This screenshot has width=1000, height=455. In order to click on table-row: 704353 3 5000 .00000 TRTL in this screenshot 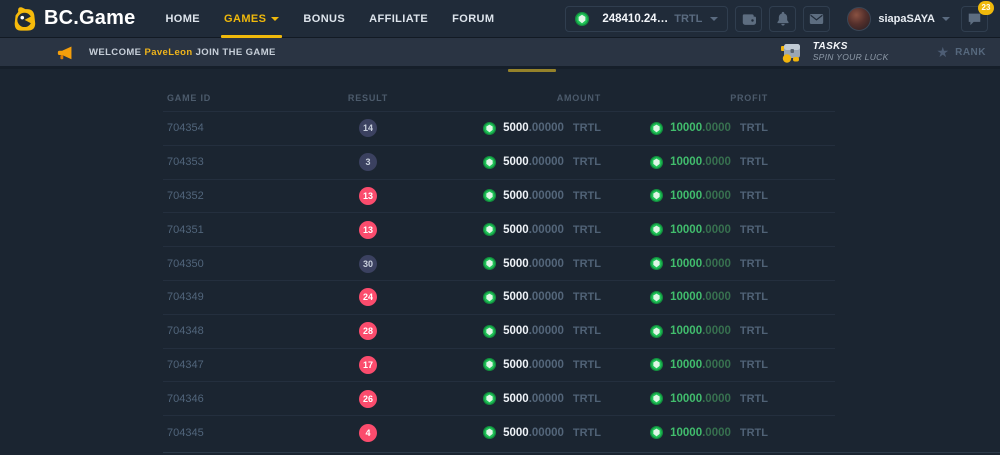, I will do `click(499, 161)`.